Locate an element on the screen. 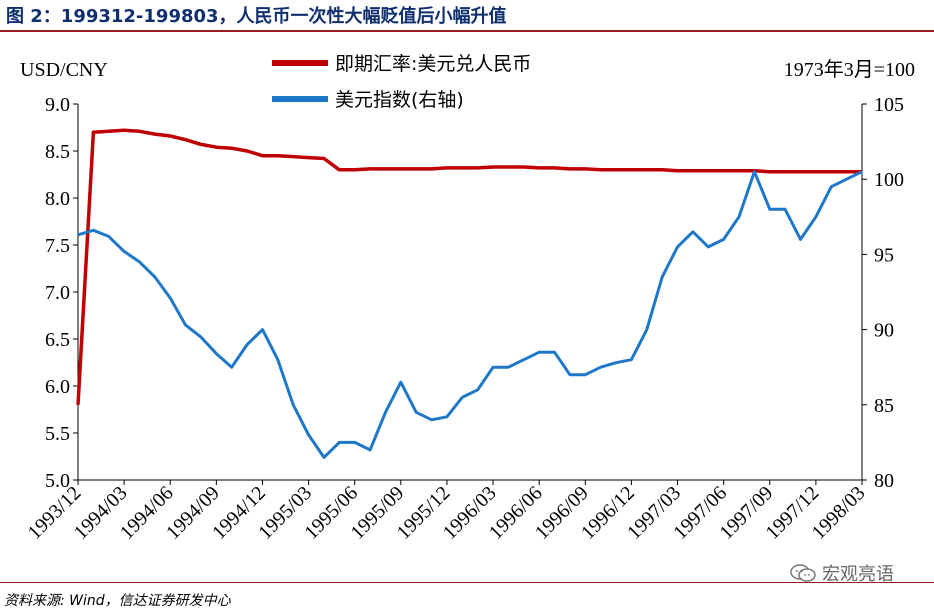  left-tick-label: 7.0 is located at coordinates (57, 293).